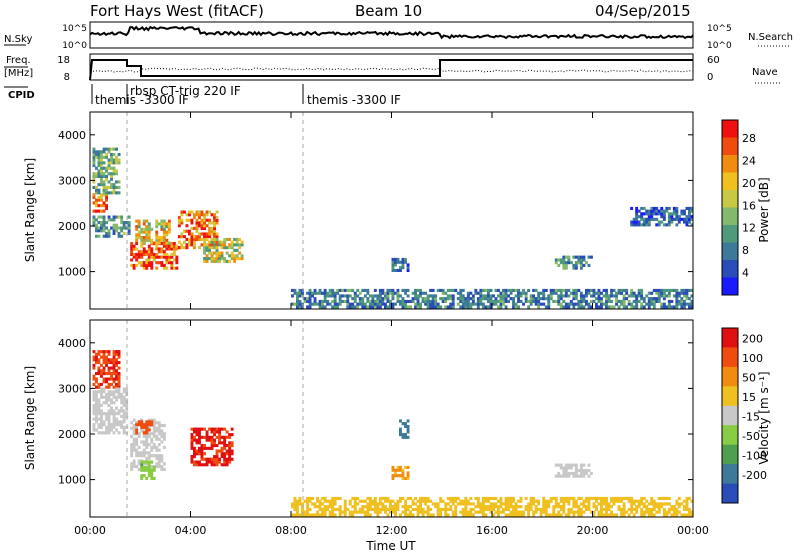 This screenshot has height=554, width=800. Describe the element at coordinates (72, 434) in the screenshot. I see `velocity-ytick-label: 2000` at that location.